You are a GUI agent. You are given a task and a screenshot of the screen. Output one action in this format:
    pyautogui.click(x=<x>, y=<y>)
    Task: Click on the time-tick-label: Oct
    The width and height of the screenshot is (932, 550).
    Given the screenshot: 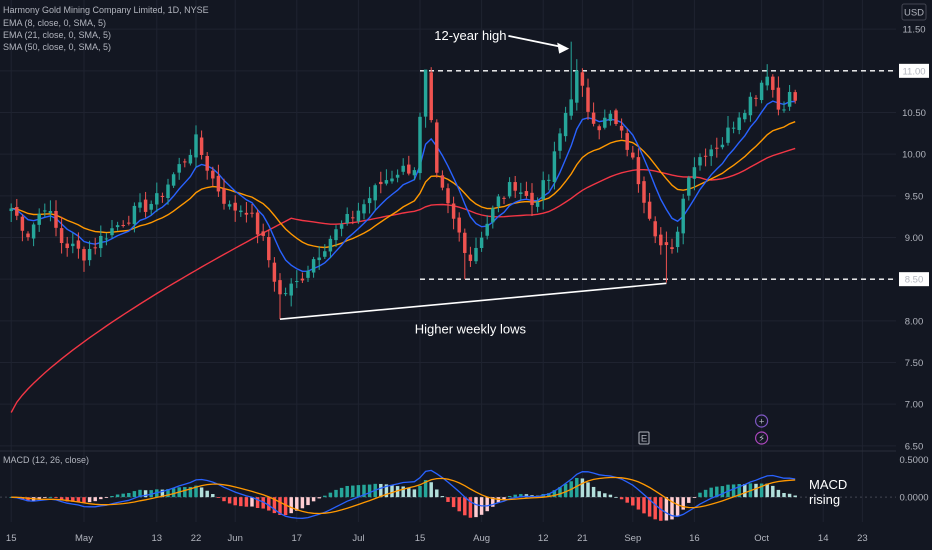 What is the action you would take?
    pyautogui.click(x=761, y=538)
    